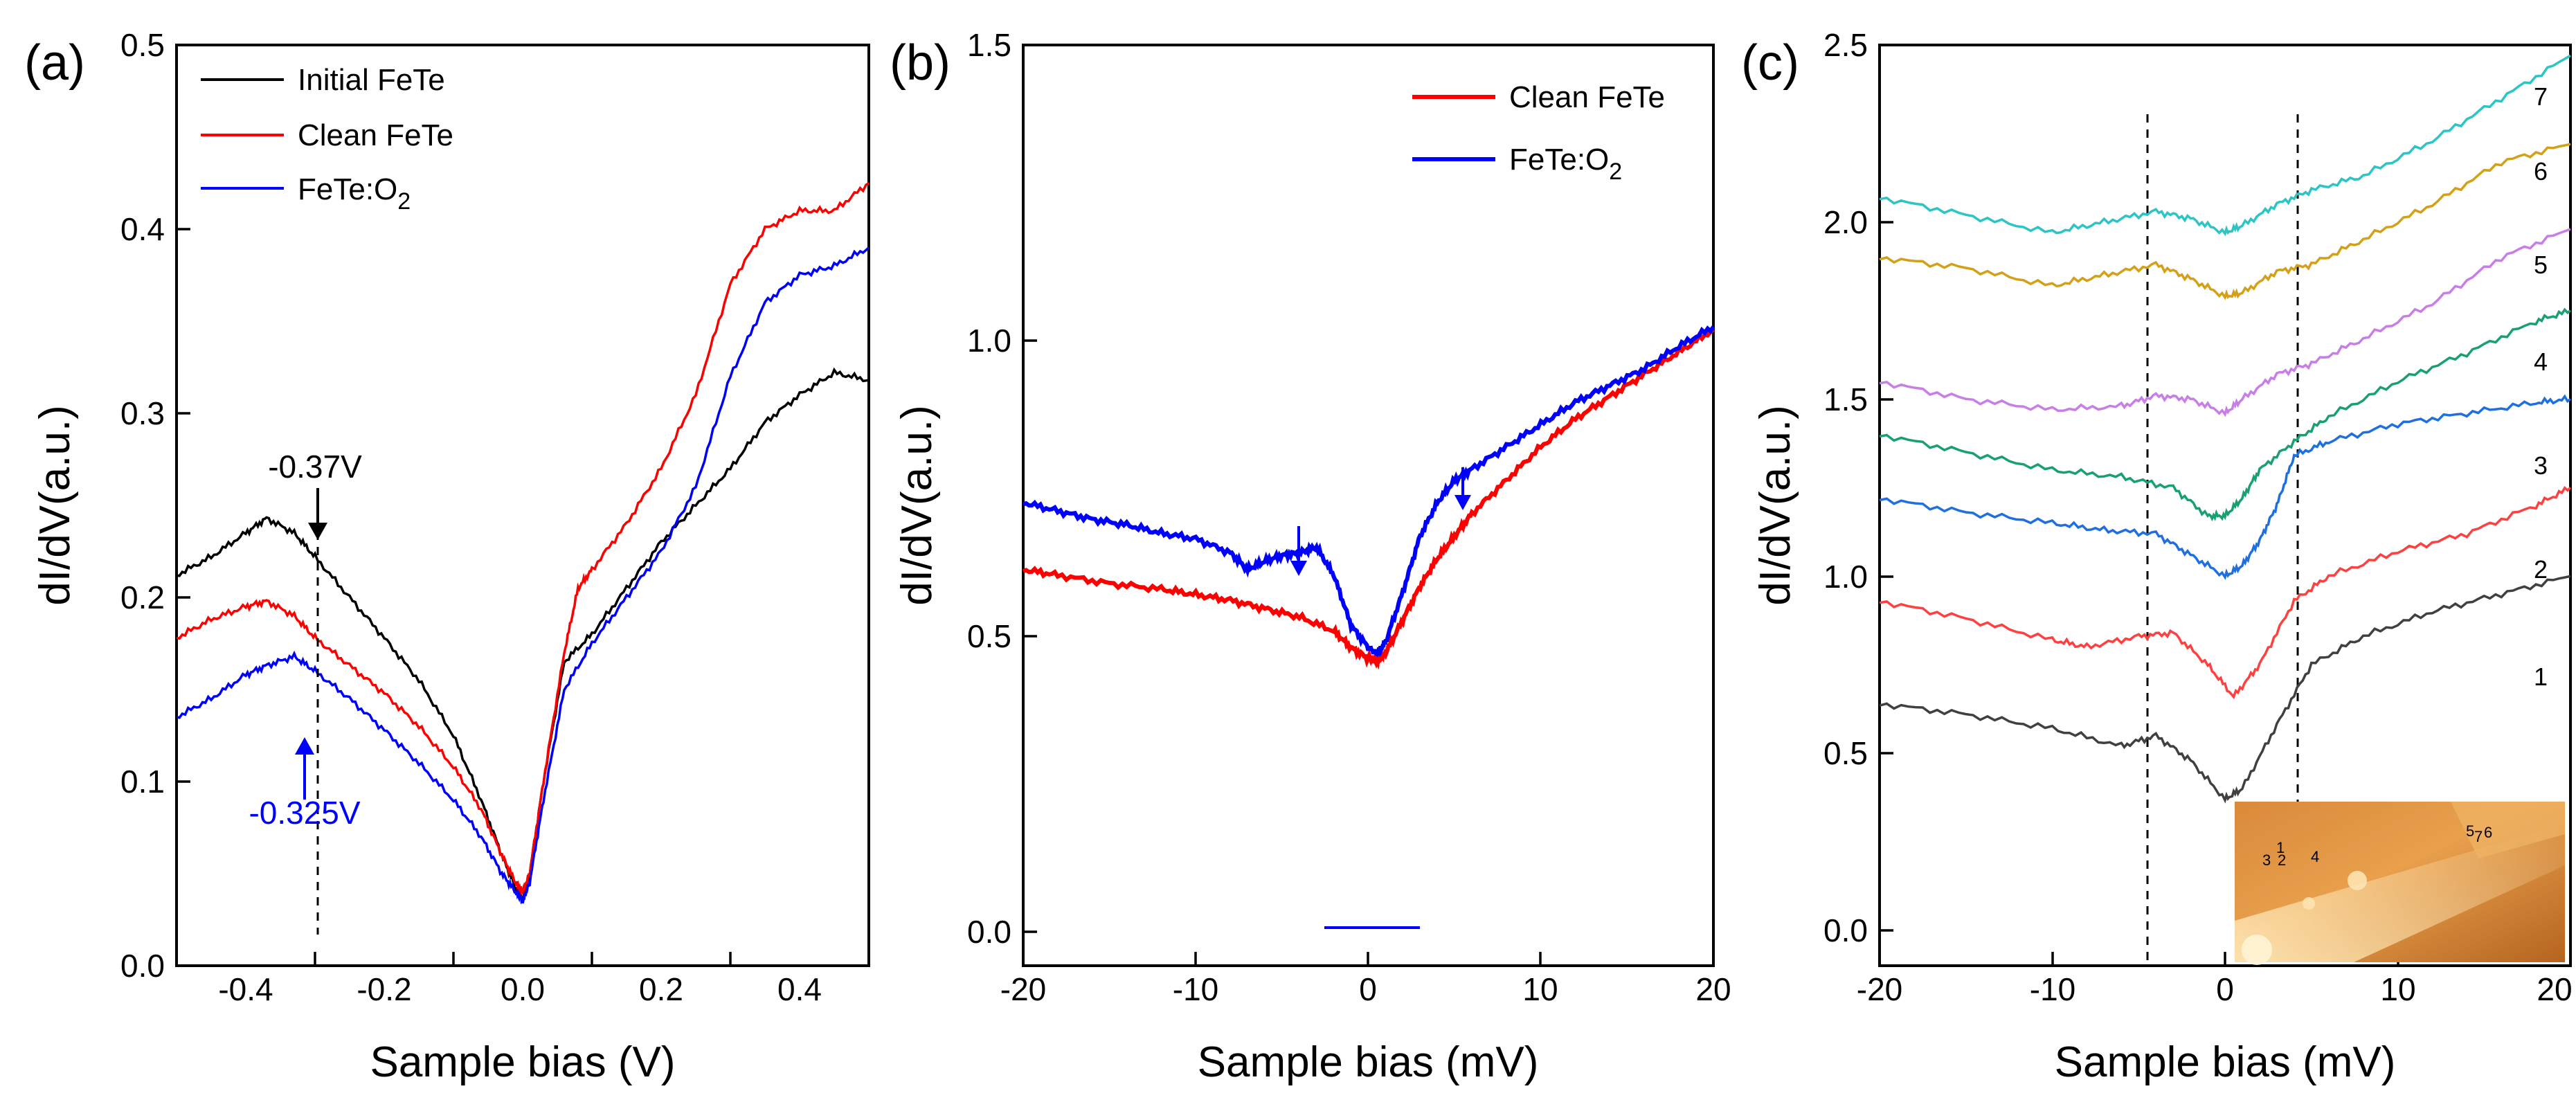 This screenshot has height=1109, width=2576. I want to click on inset-point-label: 2, so click(2282, 860).